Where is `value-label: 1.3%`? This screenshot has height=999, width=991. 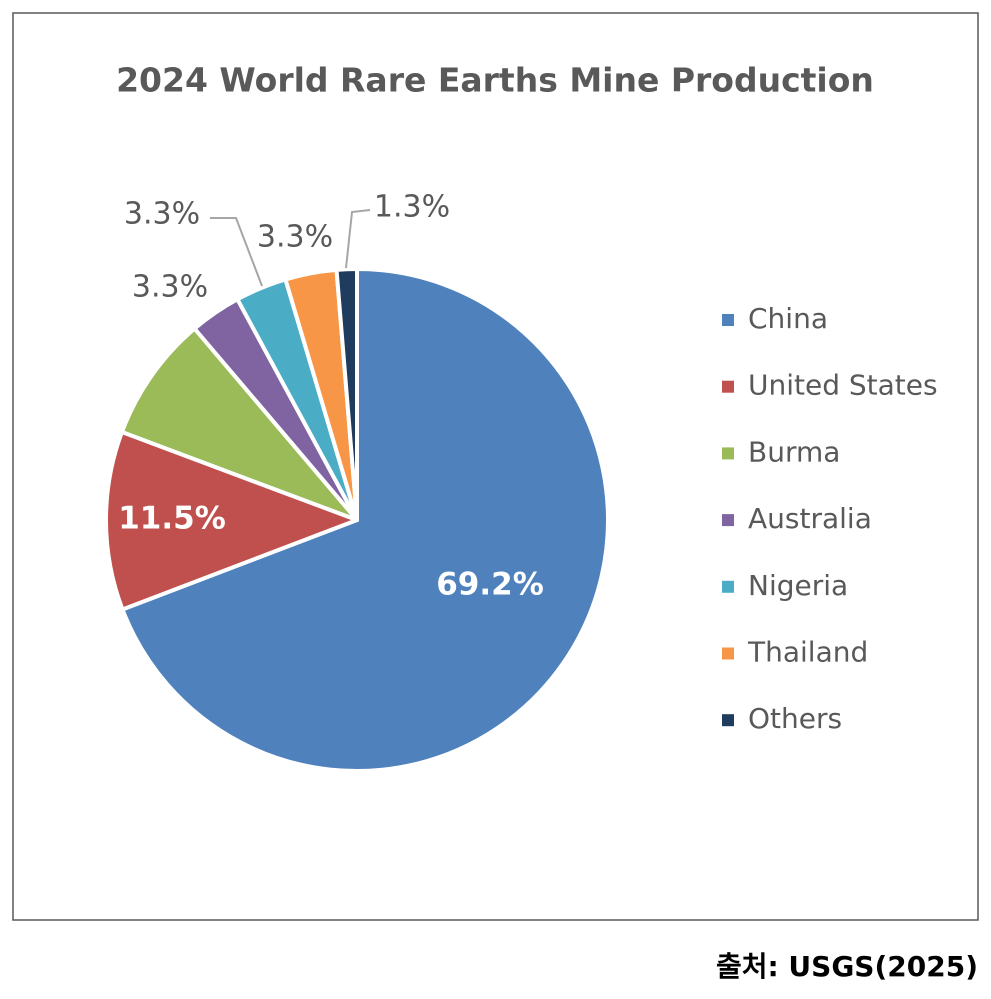 value-label: 1.3% is located at coordinates (412, 207).